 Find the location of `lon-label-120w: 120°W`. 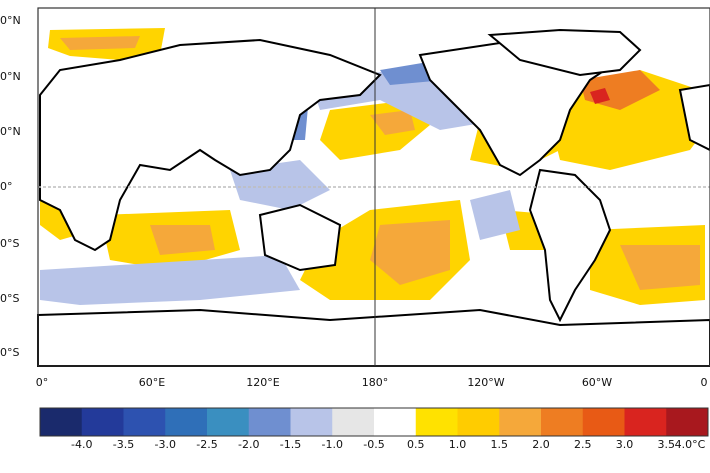

lon-label-120w: 120°W is located at coordinates (486, 382).